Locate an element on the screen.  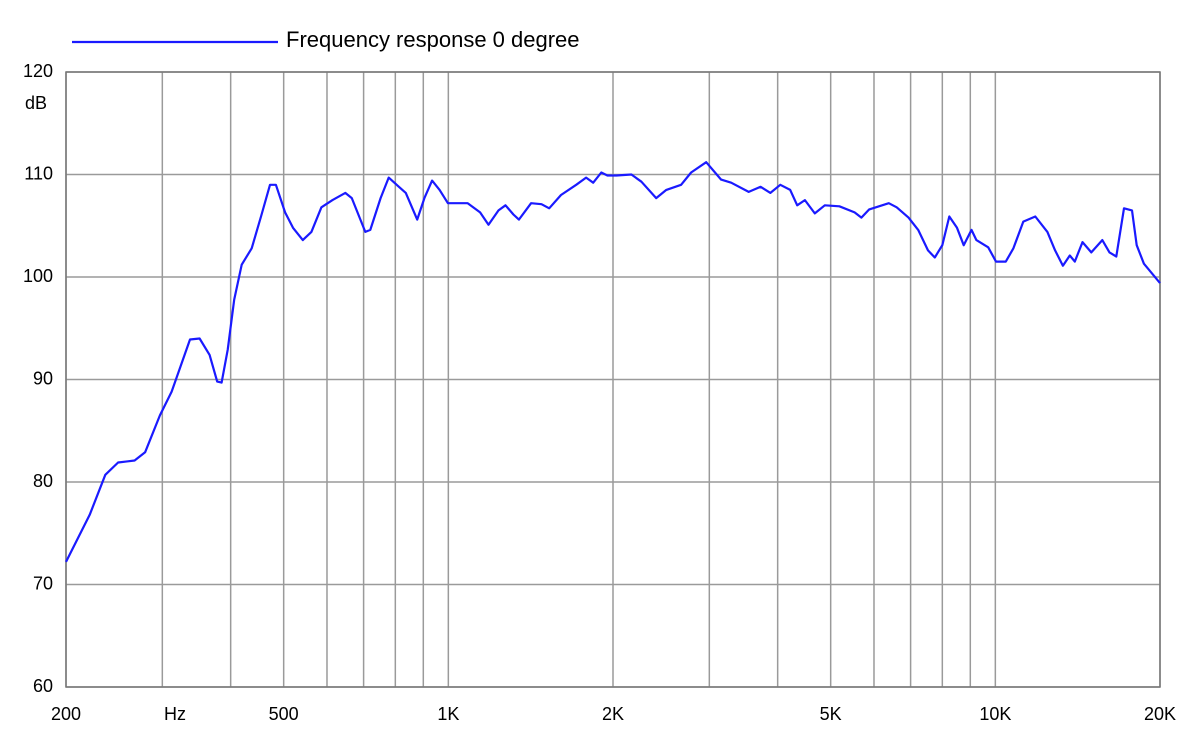
legend-label: Frequency response 0 degree is located at coordinates (433, 39).